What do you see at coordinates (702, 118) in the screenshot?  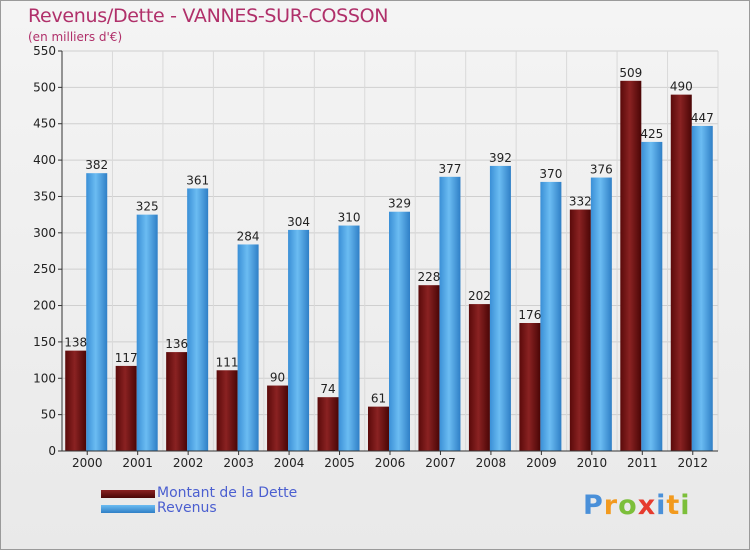 I see `data-label-revenue-2012: 447` at bounding box center [702, 118].